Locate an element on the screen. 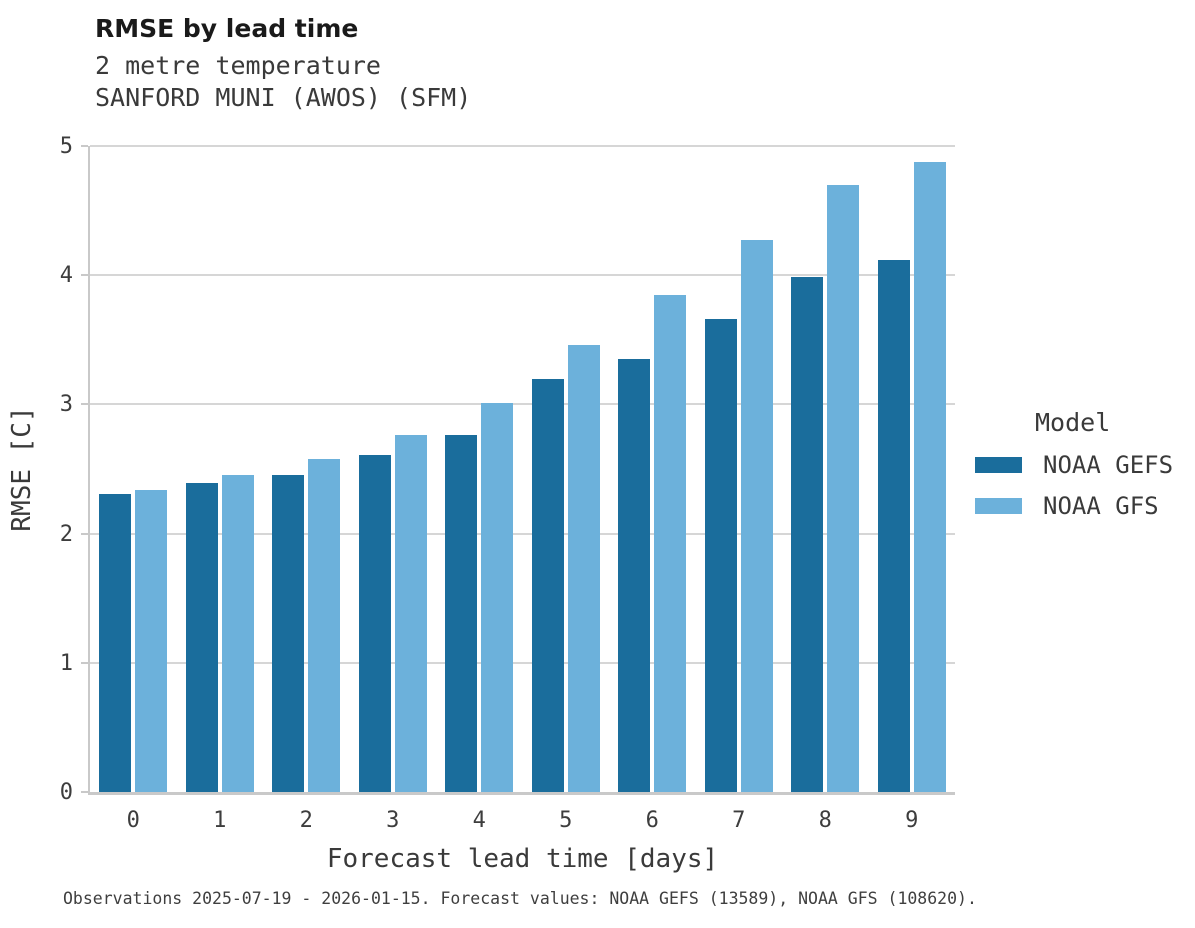 The width and height of the screenshot is (1195, 928). gridline-y2 is located at coordinates (522, 533).